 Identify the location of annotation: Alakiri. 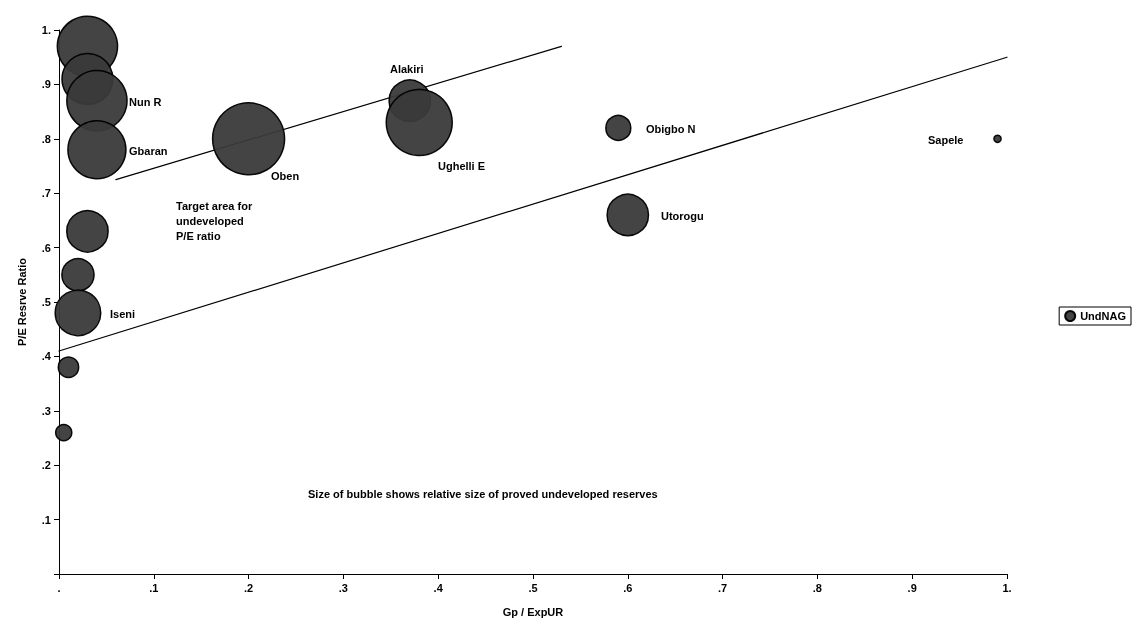
(407, 68).